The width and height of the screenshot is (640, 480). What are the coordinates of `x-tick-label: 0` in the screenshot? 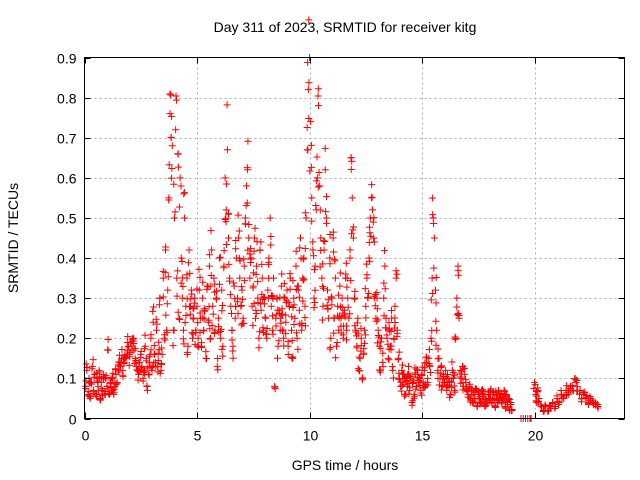 It's located at (86, 436).